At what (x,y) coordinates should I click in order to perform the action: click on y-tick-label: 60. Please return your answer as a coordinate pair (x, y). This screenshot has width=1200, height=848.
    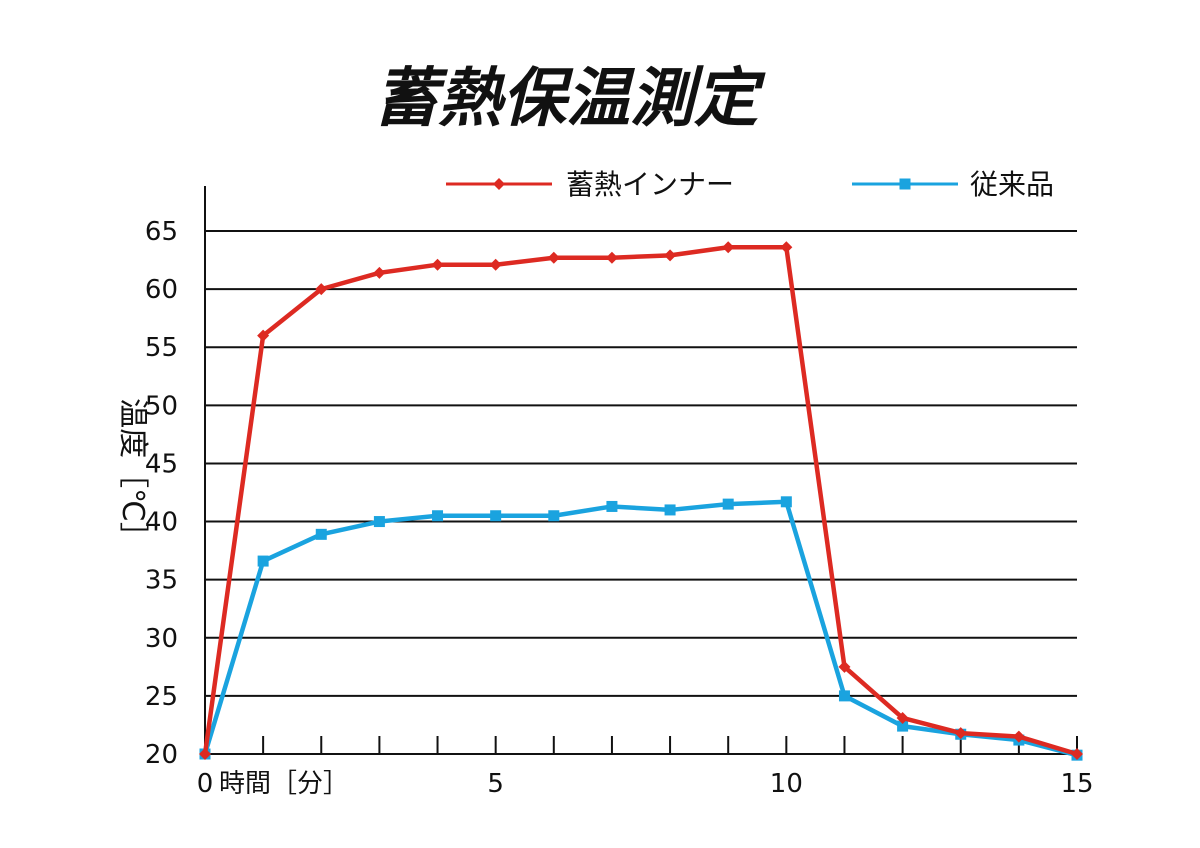
    Looking at the image, I should click on (161, 290).